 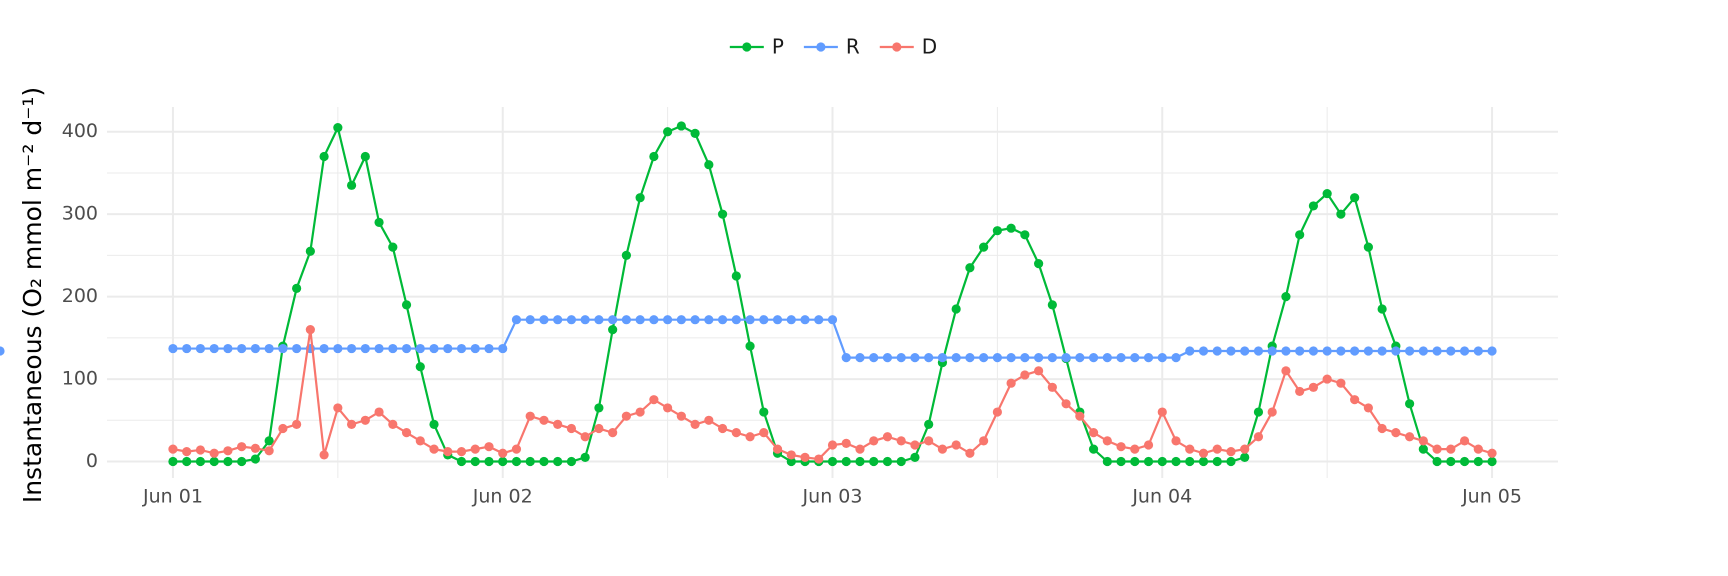 I want to click on x-tick-label: Jun 01, so click(x=172, y=497).